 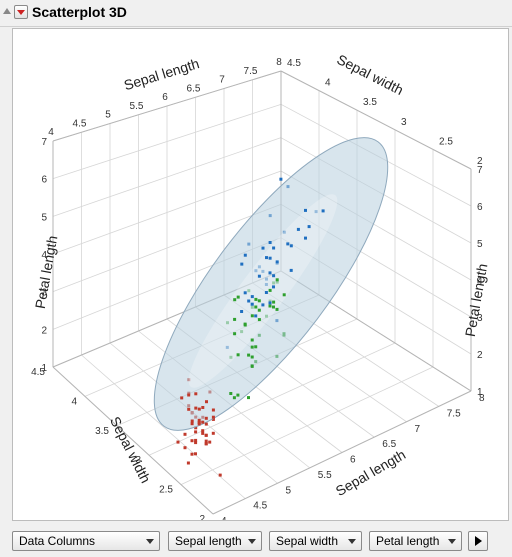 What do you see at coordinates (480, 318) in the screenshot?
I see `tick-petal-right: 3` at bounding box center [480, 318].